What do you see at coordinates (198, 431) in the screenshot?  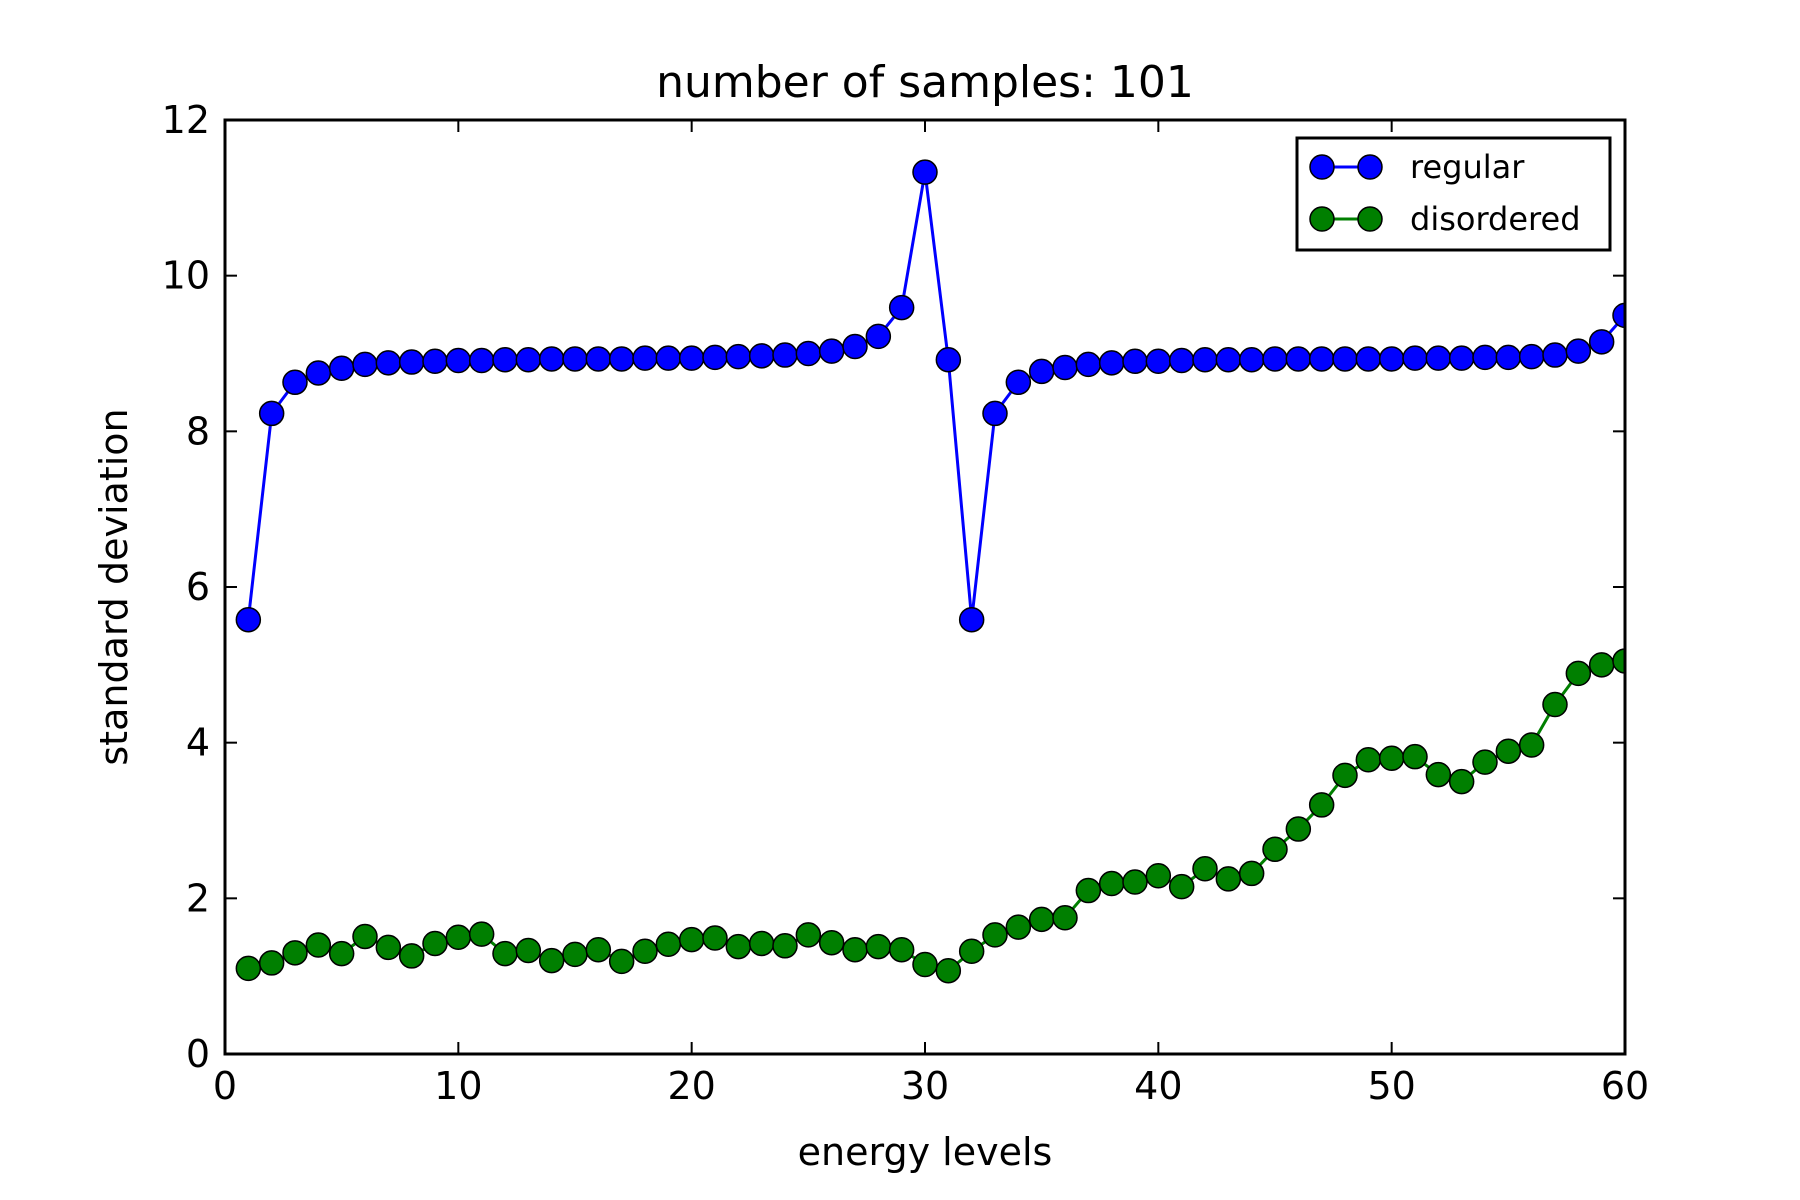 I see `y-tick-label: 8` at bounding box center [198, 431].